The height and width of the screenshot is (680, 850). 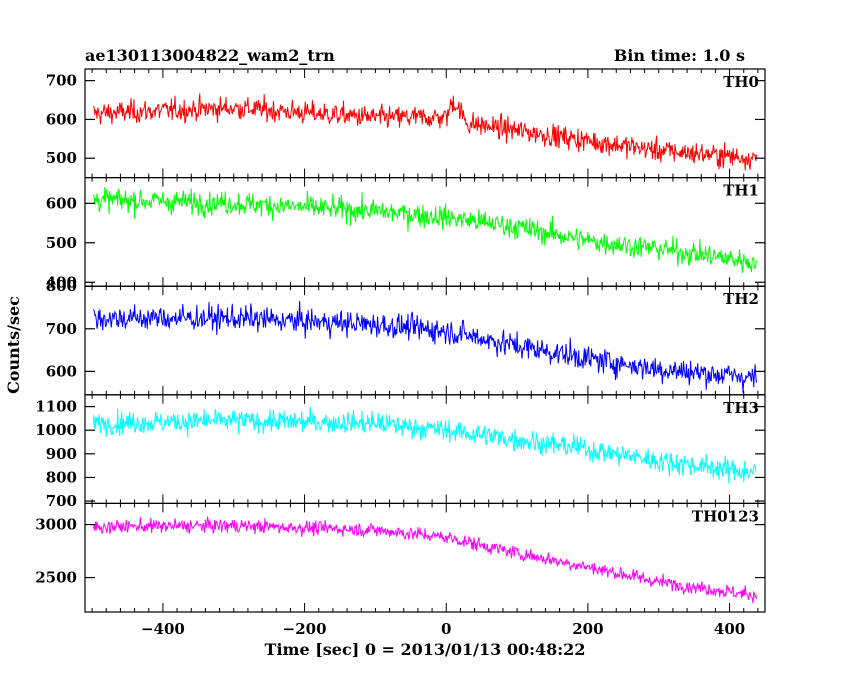 What do you see at coordinates (729, 629) in the screenshot?
I see `x-tick-label: 400` at bounding box center [729, 629].